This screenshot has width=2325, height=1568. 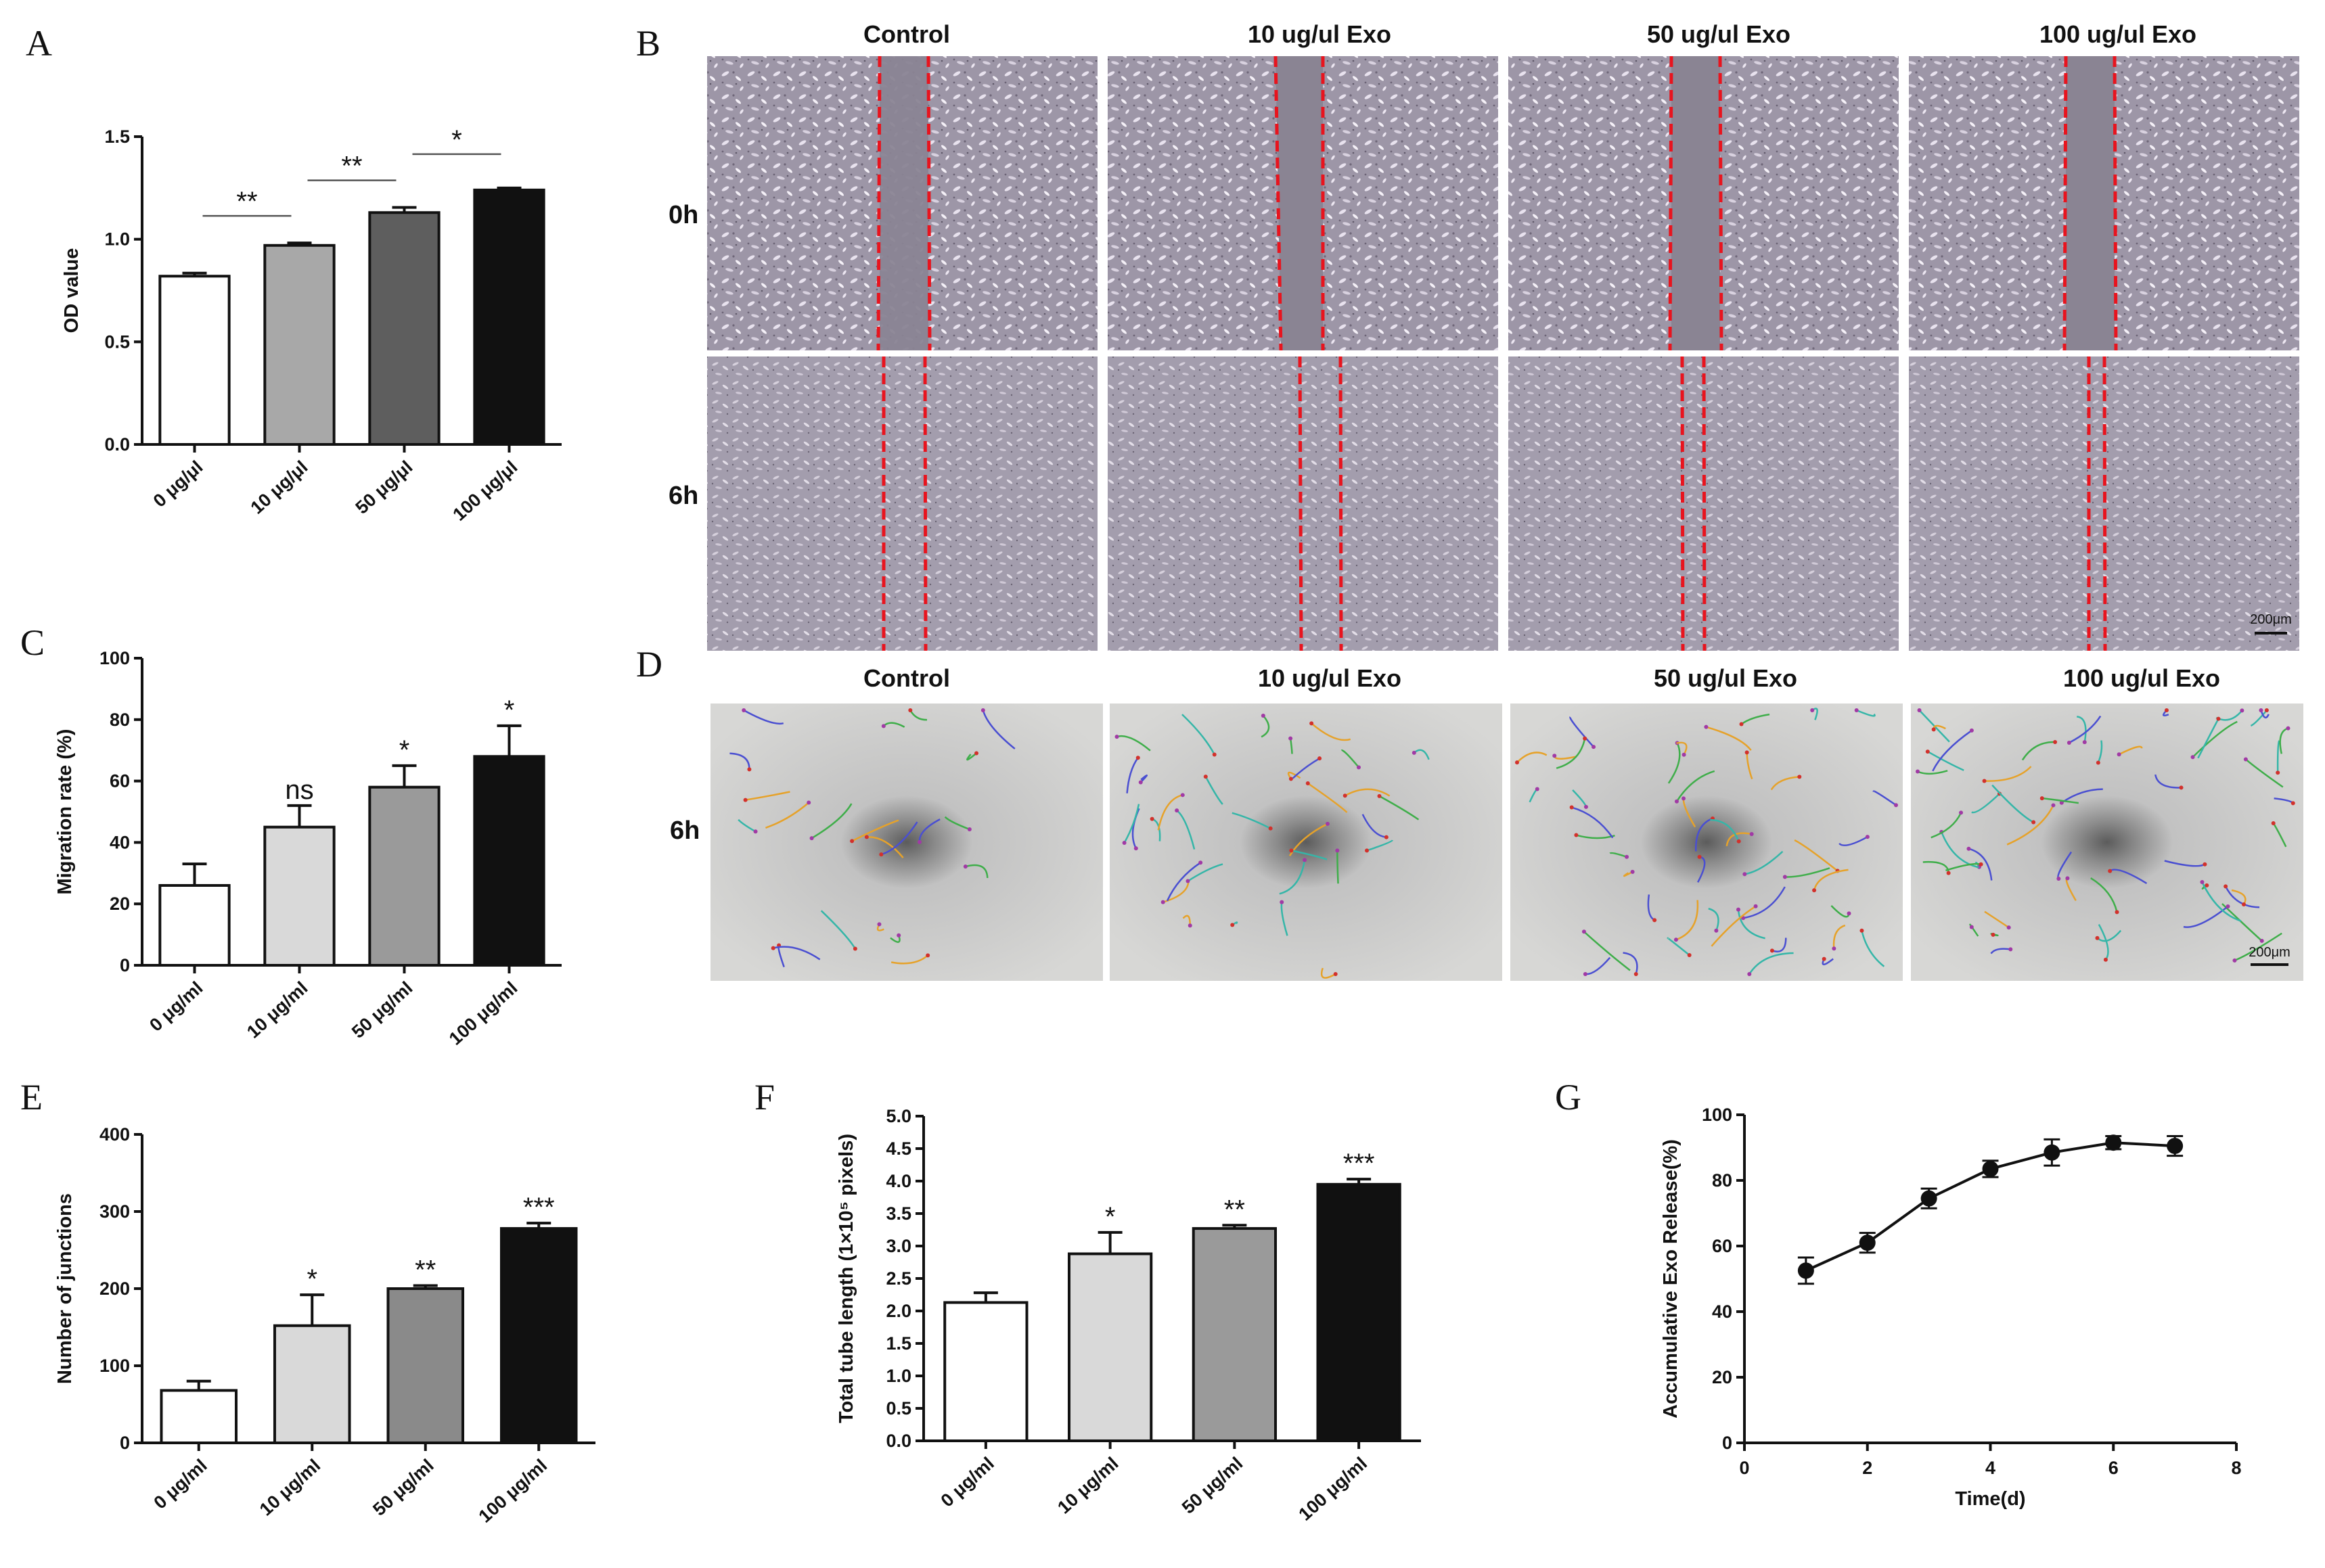 I want to click on y-tick-label: 0.5, so click(x=117, y=342).